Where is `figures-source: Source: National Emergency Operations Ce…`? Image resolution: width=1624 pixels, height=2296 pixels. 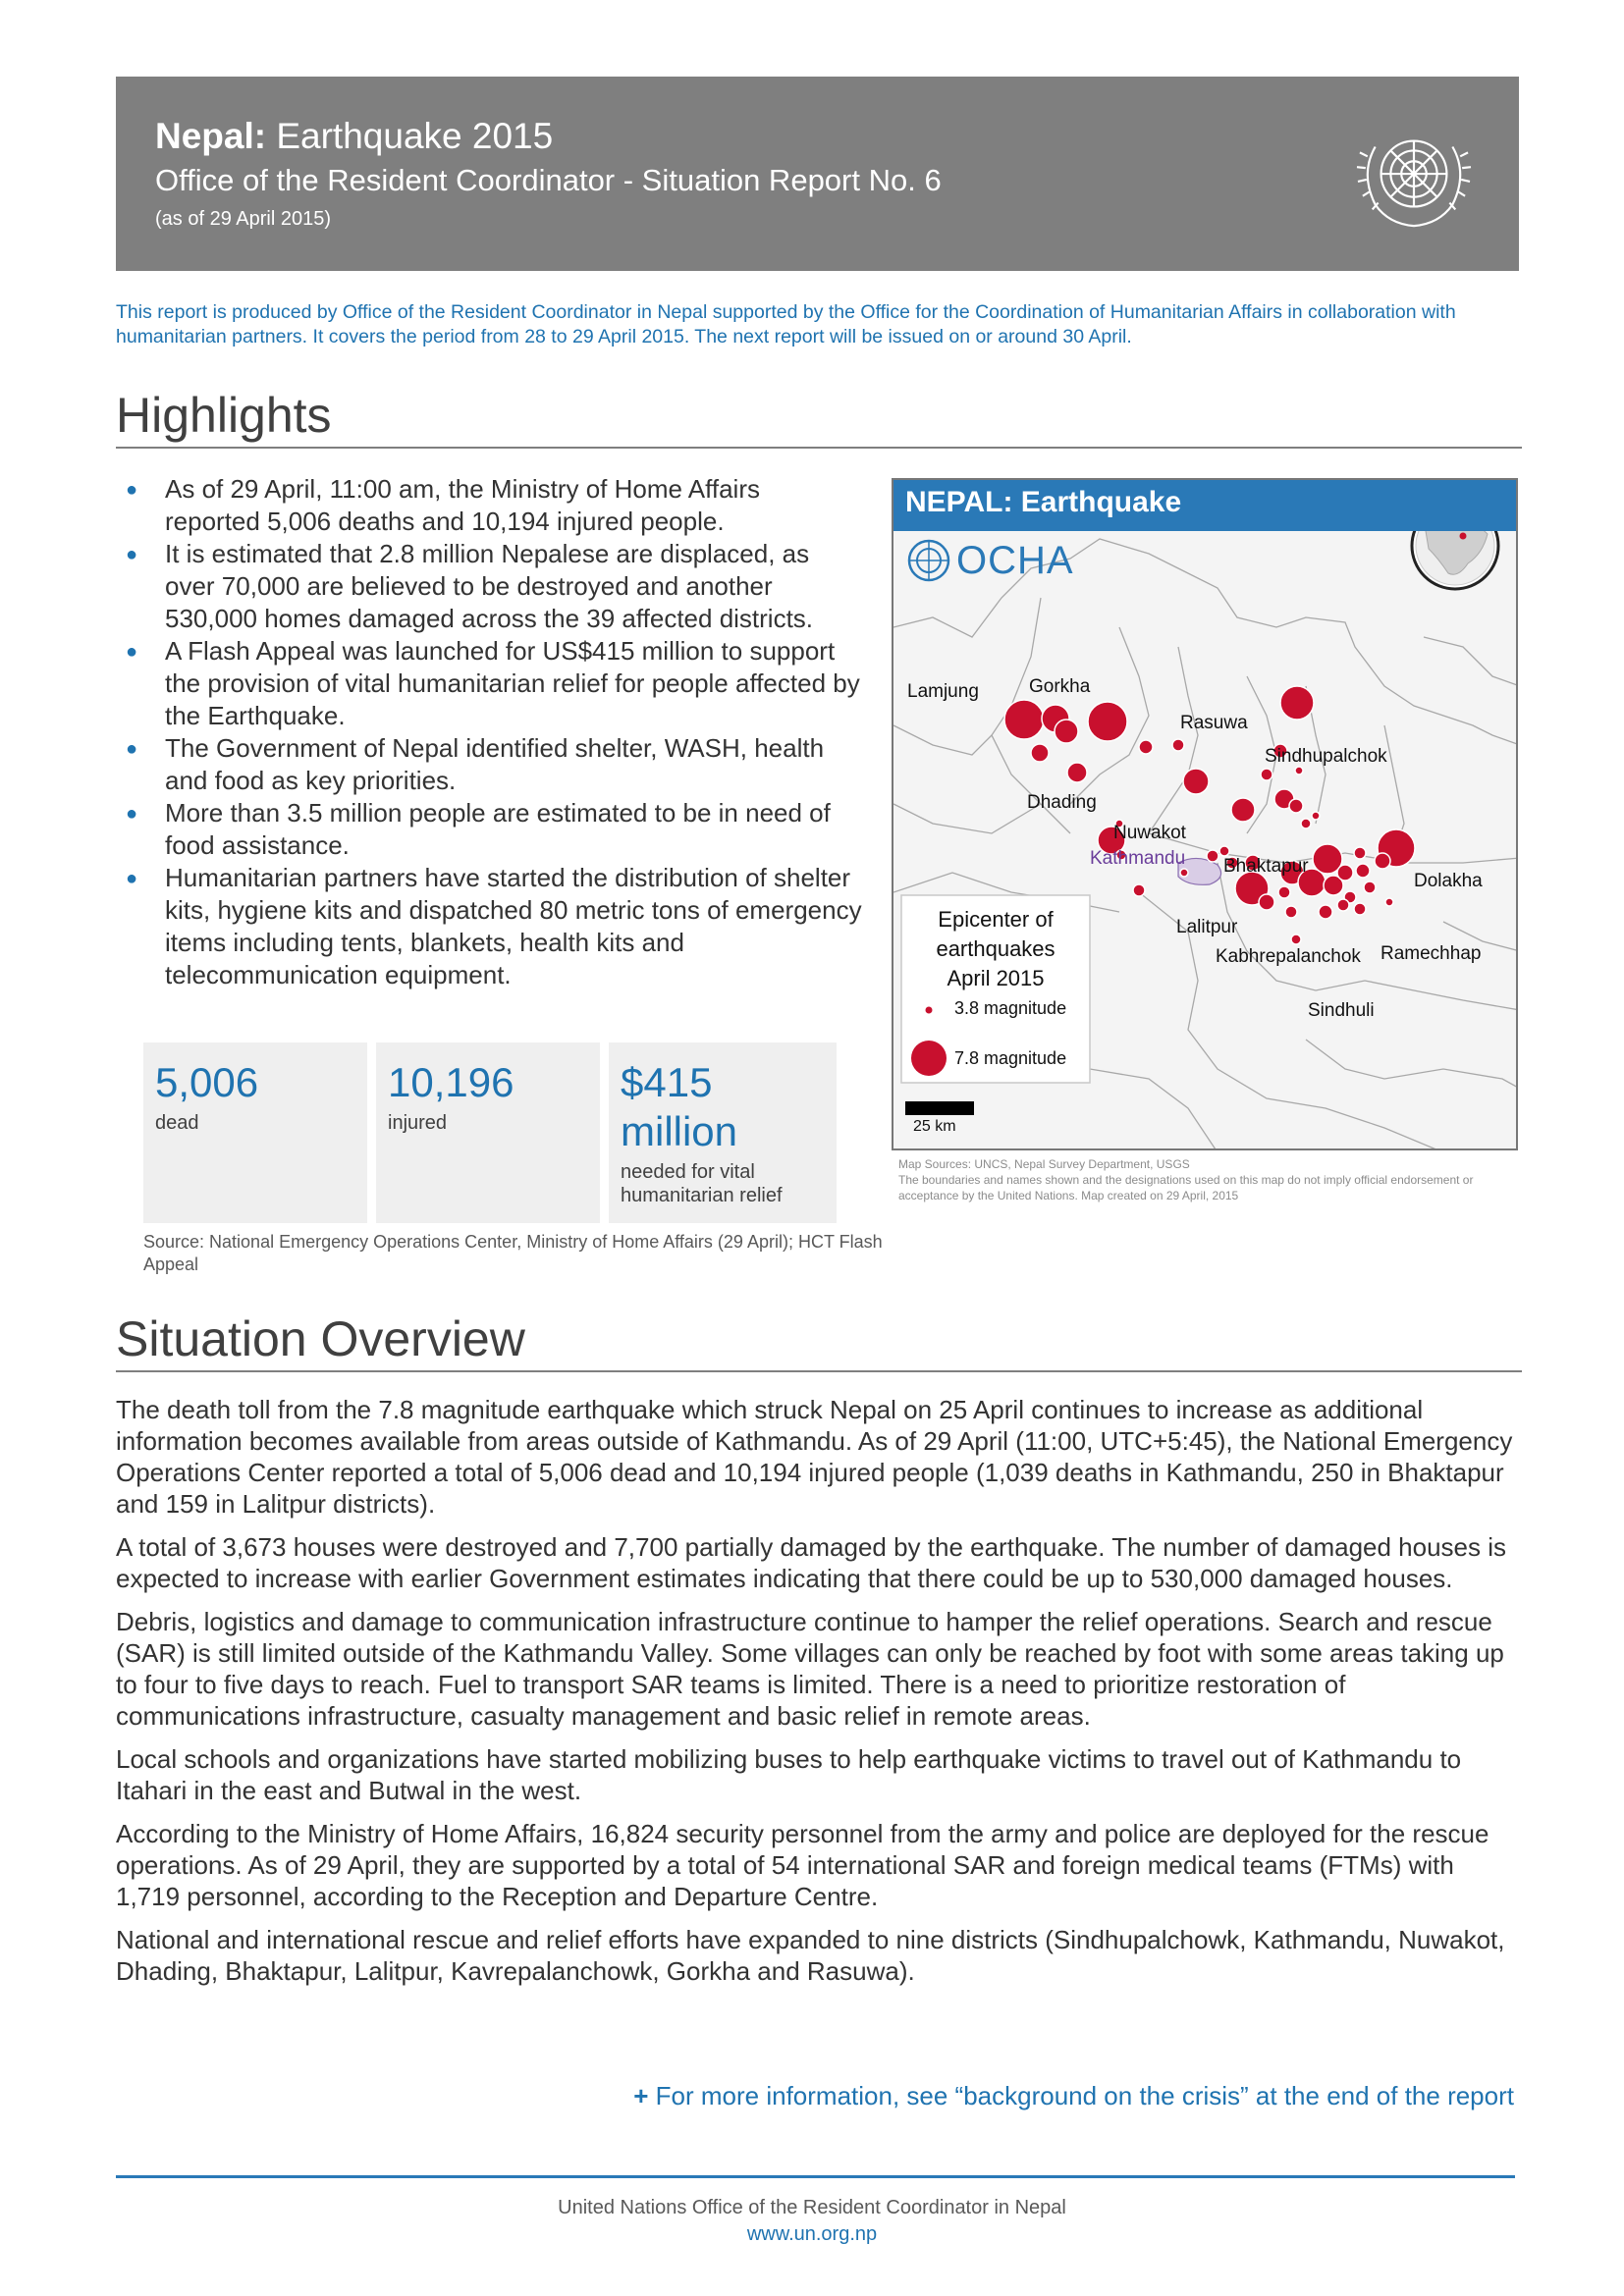 figures-source: Source: National Emergency Operations Ce… is located at coordinates (513, 1253).